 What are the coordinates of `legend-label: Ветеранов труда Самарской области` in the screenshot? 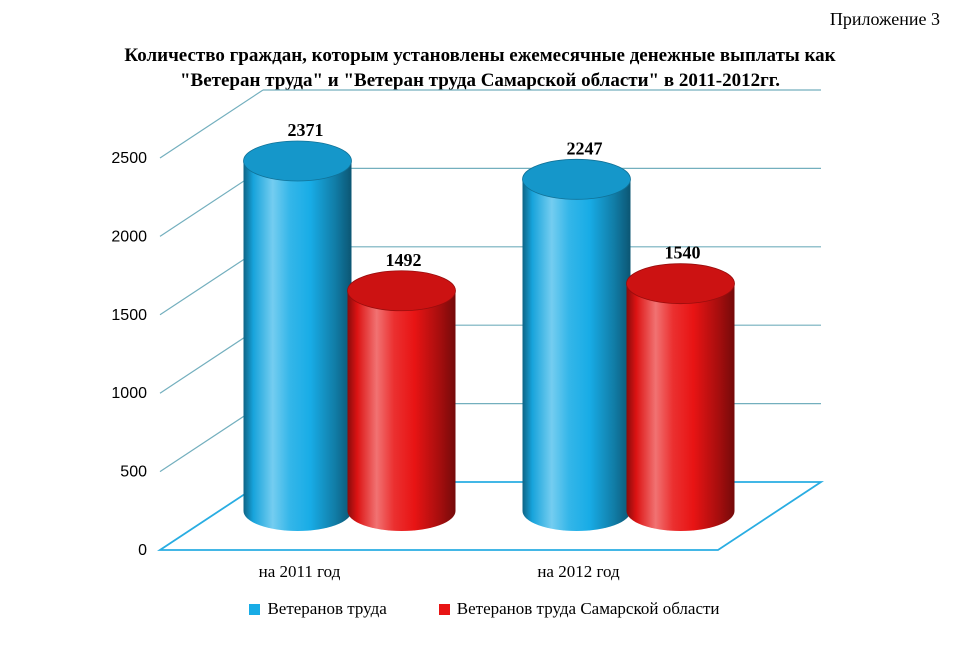 It's located at (588, 608).